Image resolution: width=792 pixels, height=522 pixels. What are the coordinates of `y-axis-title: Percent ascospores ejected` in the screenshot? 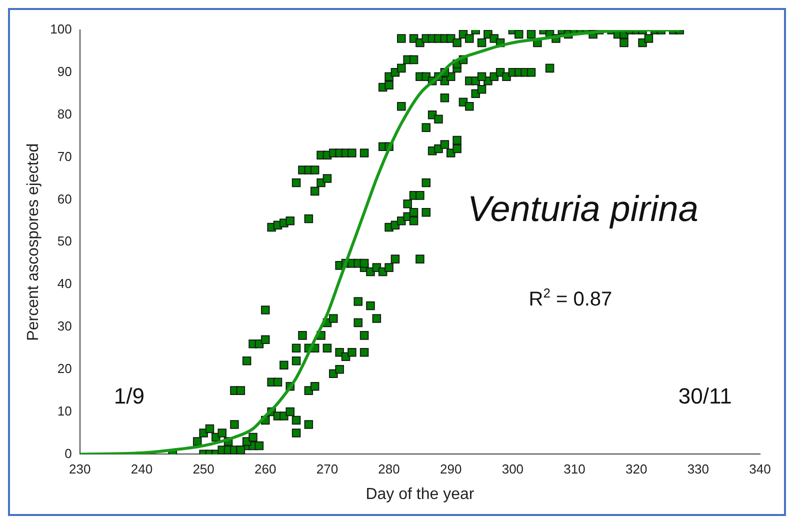 It's located at (33, 242).